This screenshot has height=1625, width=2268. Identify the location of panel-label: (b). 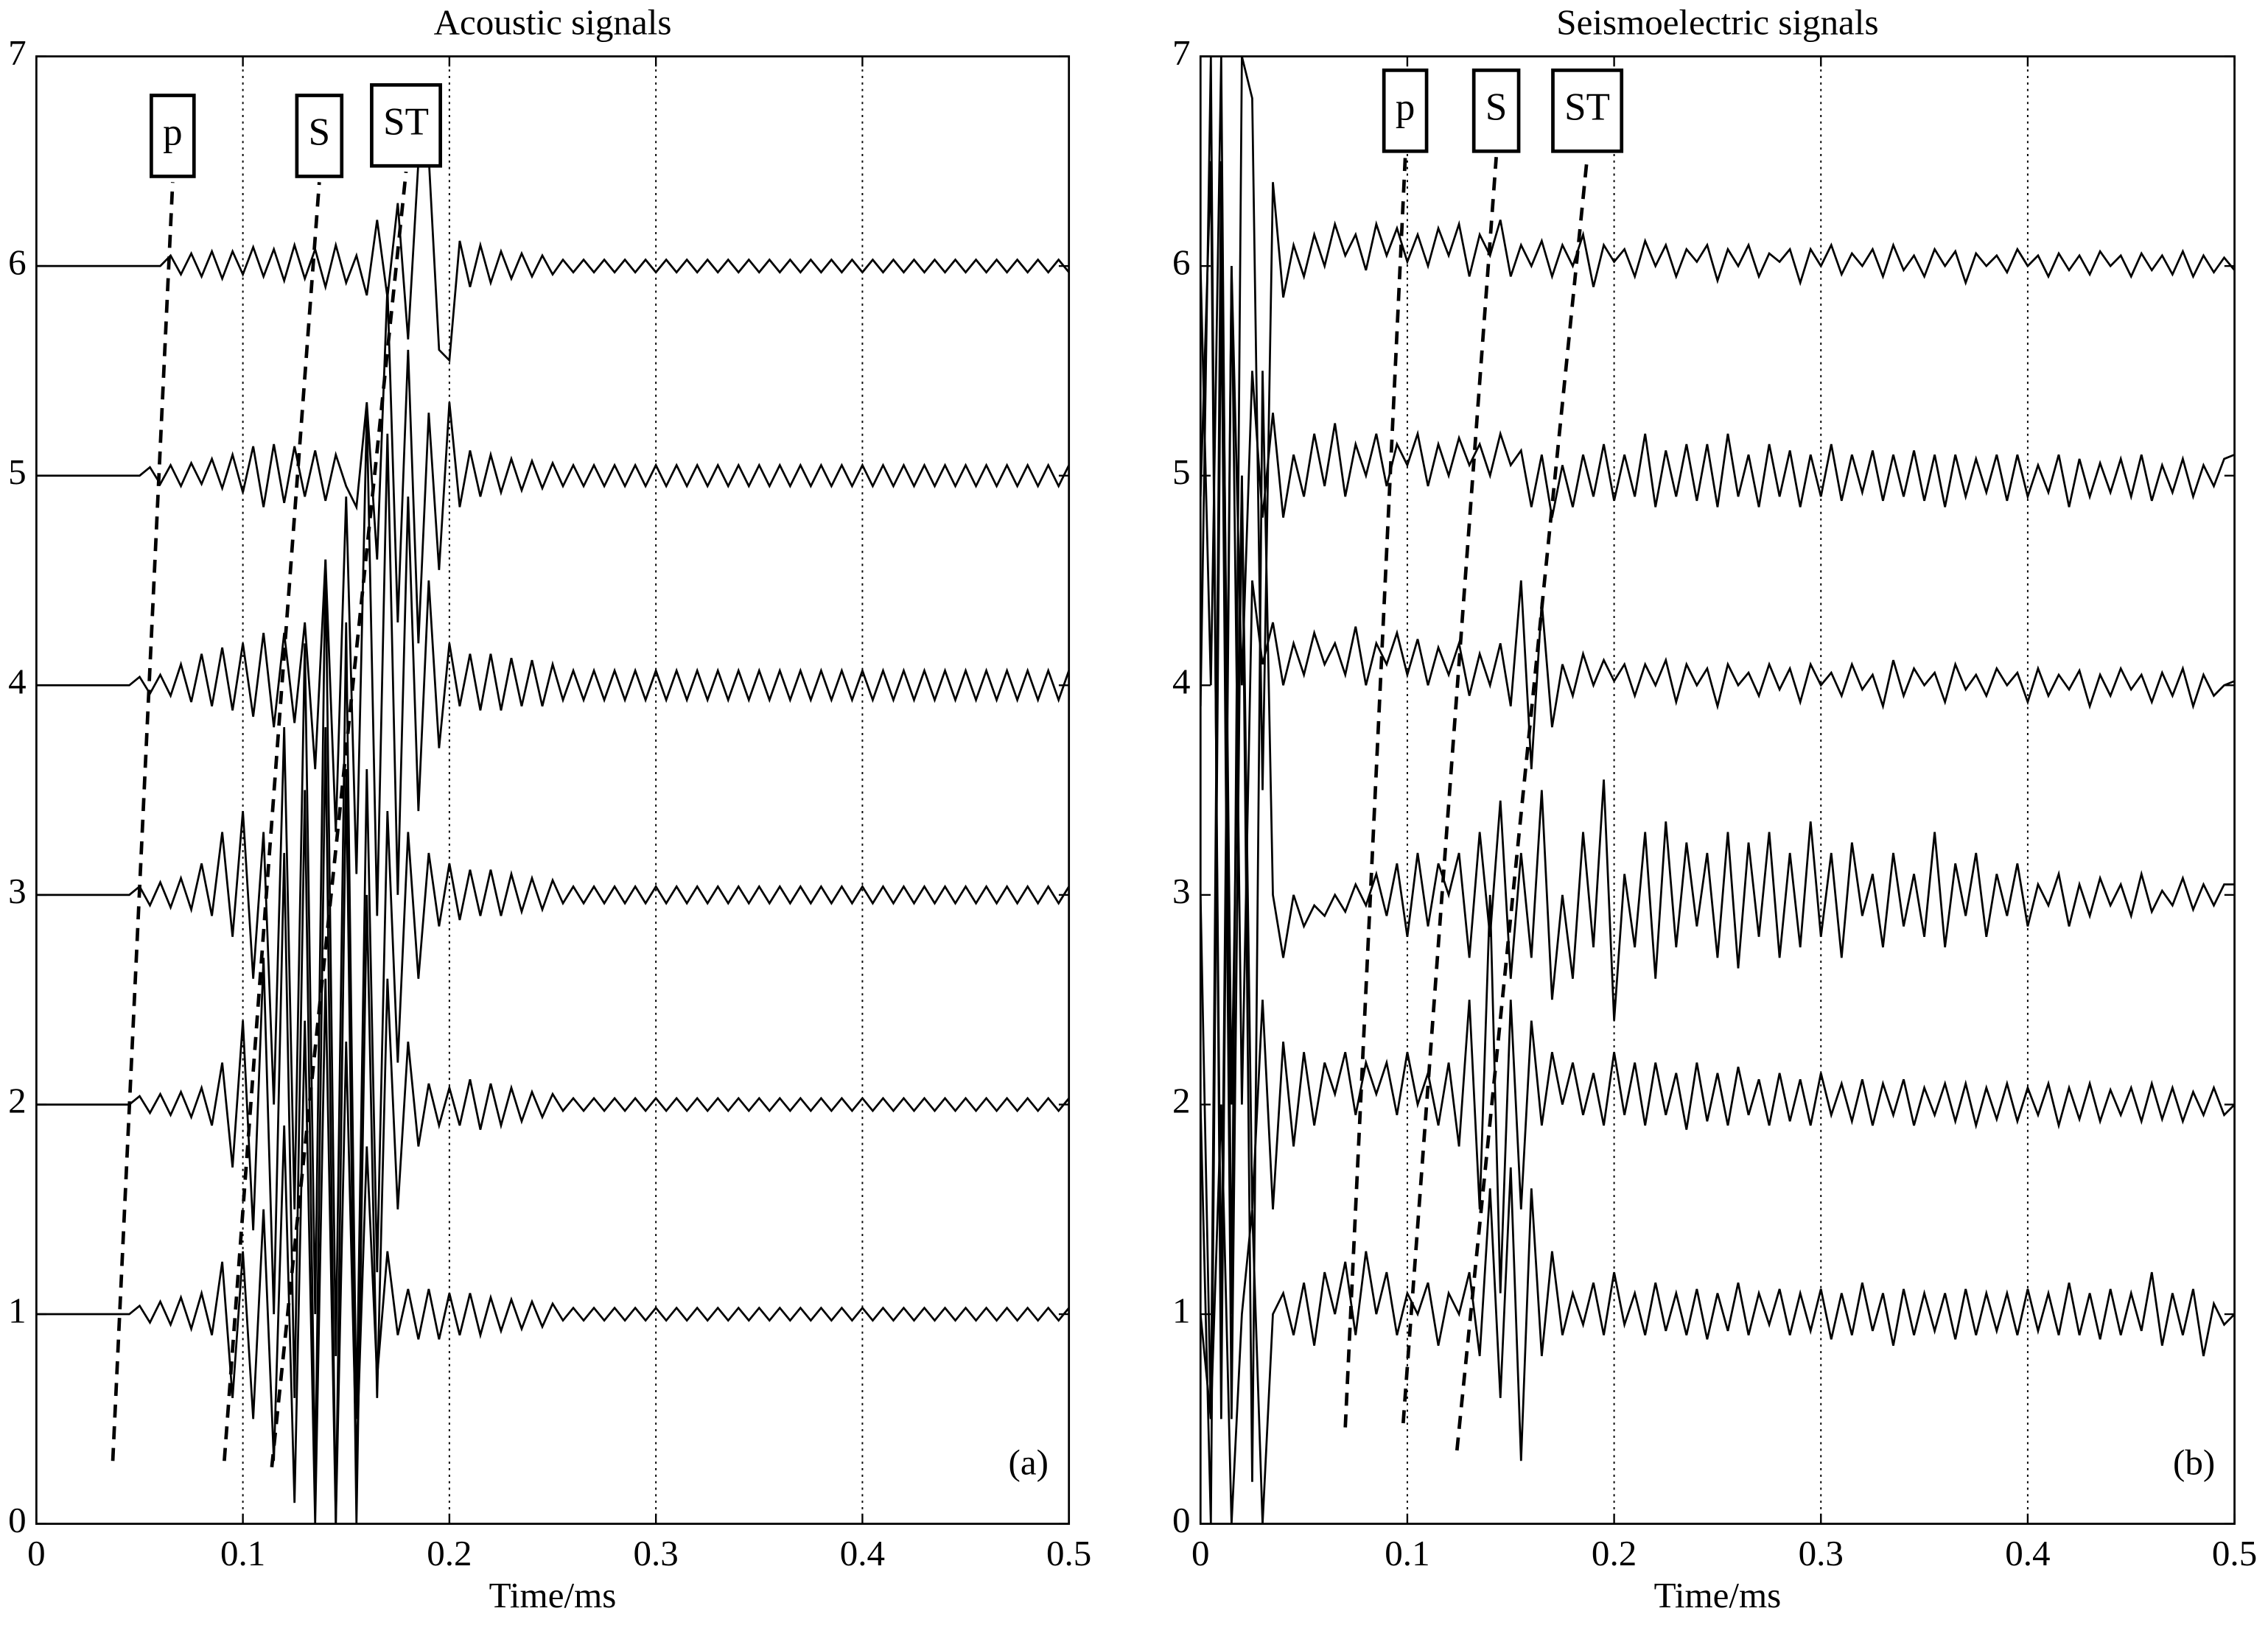
(2194, 1462).